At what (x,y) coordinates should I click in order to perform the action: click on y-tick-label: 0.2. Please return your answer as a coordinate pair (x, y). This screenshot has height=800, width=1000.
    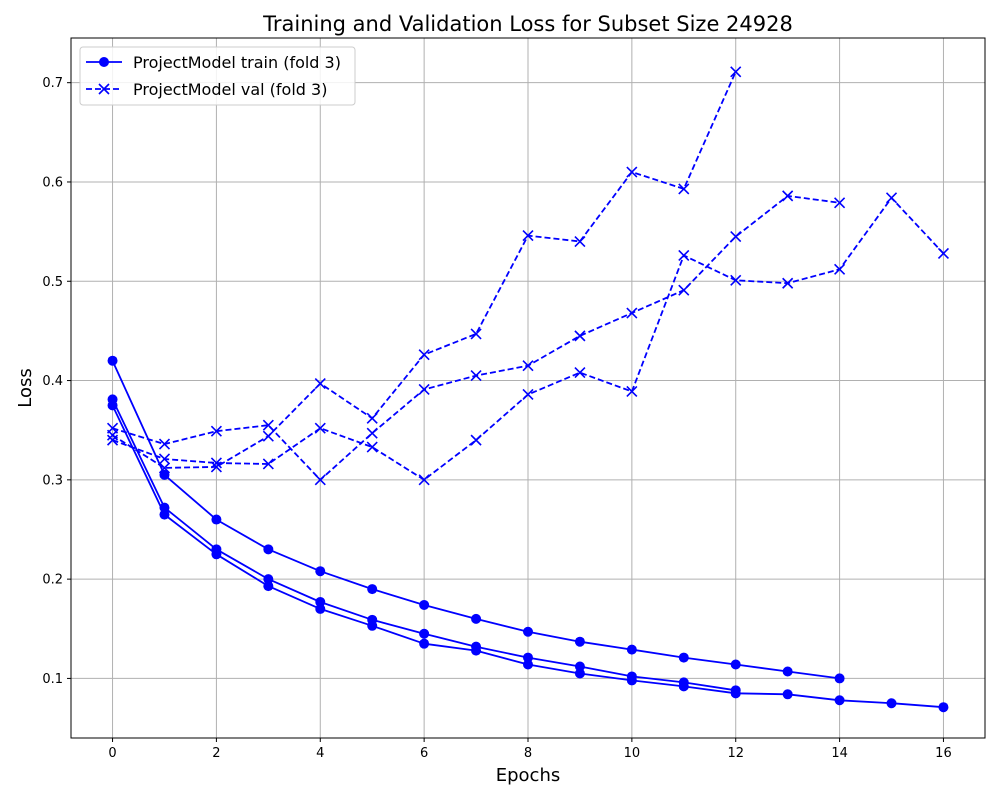
    Looking at the image, I should click on (52, 580).